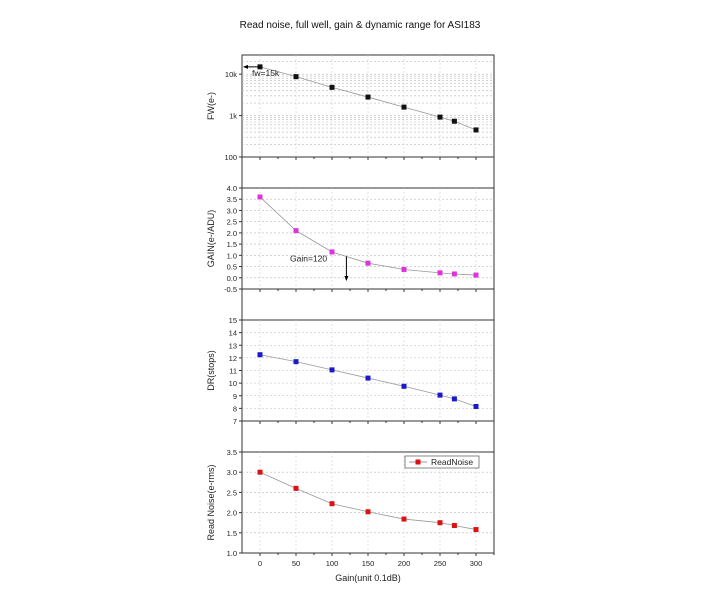 The image size is (720, 600). I want to click on gain-annotation: Gain=120, so click(308, 259).